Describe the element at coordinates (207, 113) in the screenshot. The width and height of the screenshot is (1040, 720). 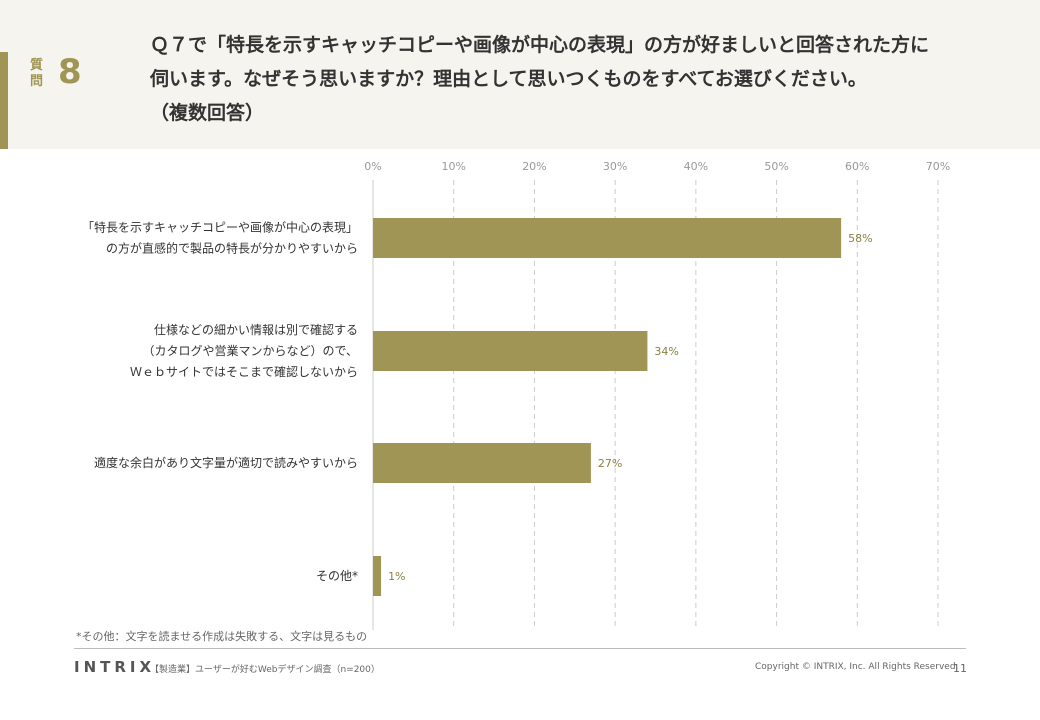
I see `question-line: （複数回答）` at that location.